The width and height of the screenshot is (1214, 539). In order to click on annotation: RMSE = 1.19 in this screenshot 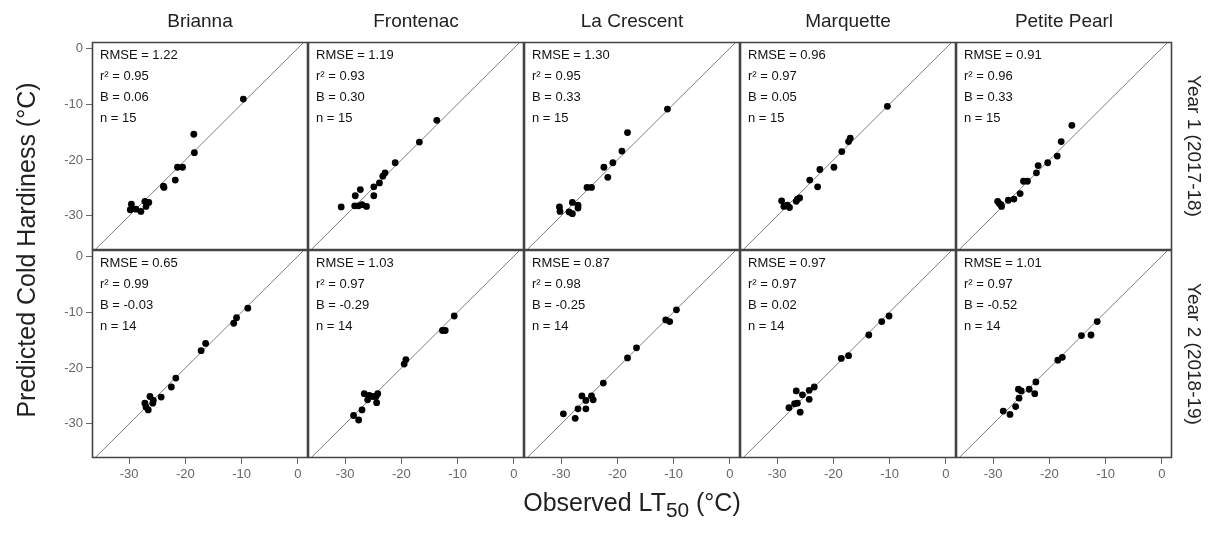, I will do `click(355, 54)`.